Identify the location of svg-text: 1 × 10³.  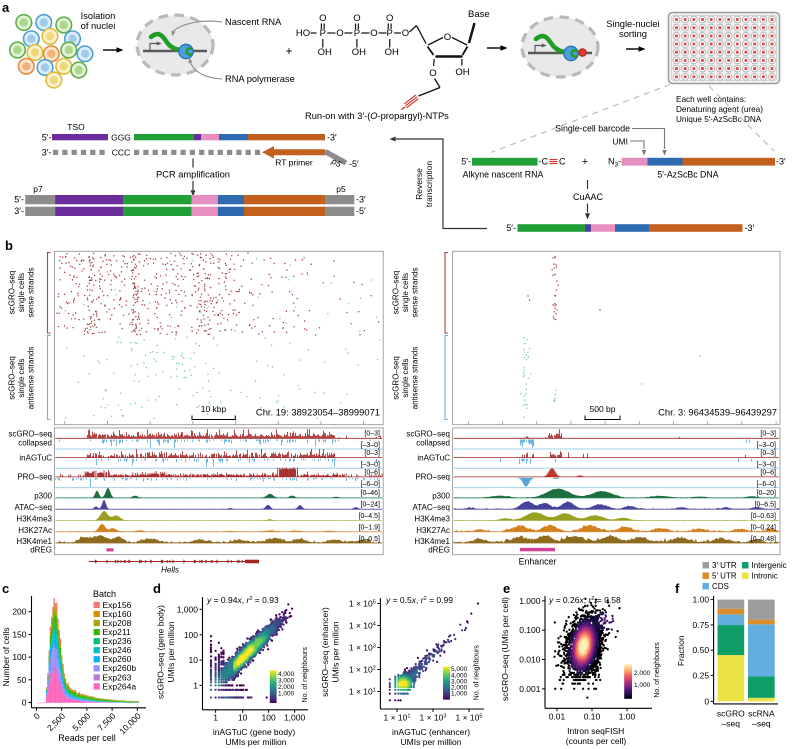
(433, 718).